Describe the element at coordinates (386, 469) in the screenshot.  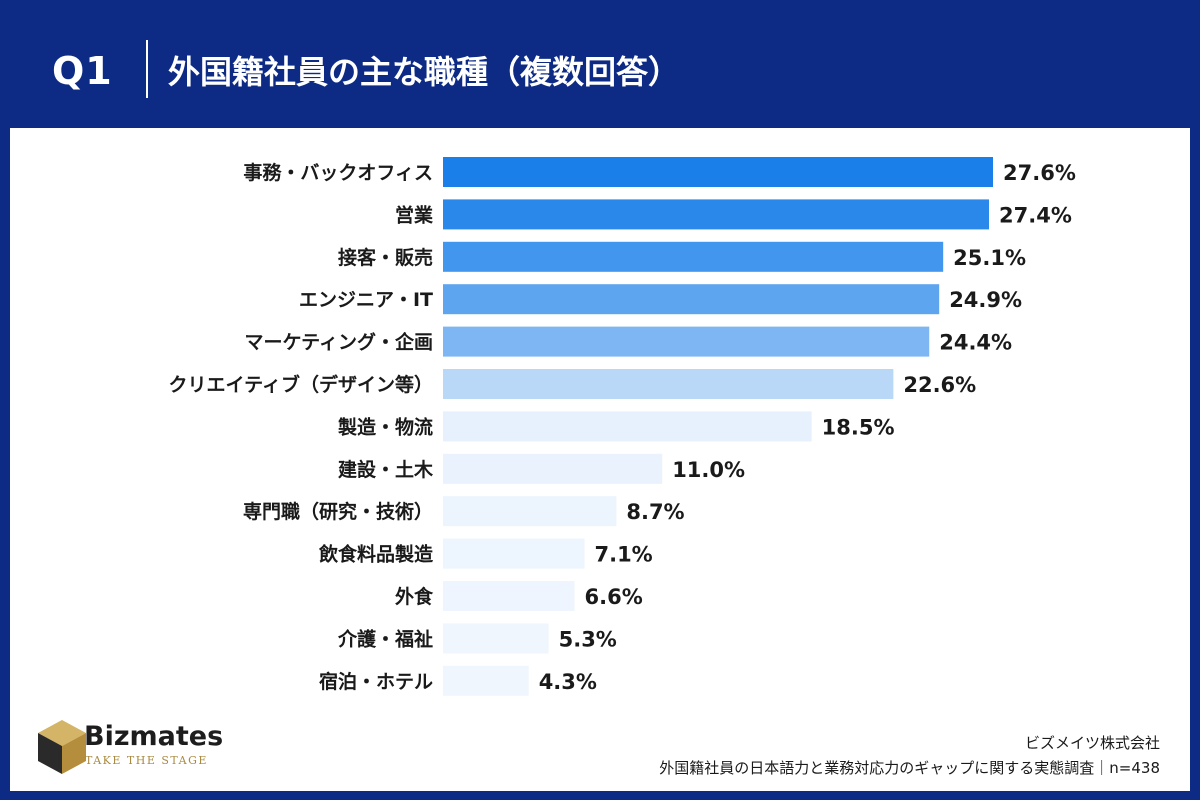
I see `category-label: 建設・土木` at that location.